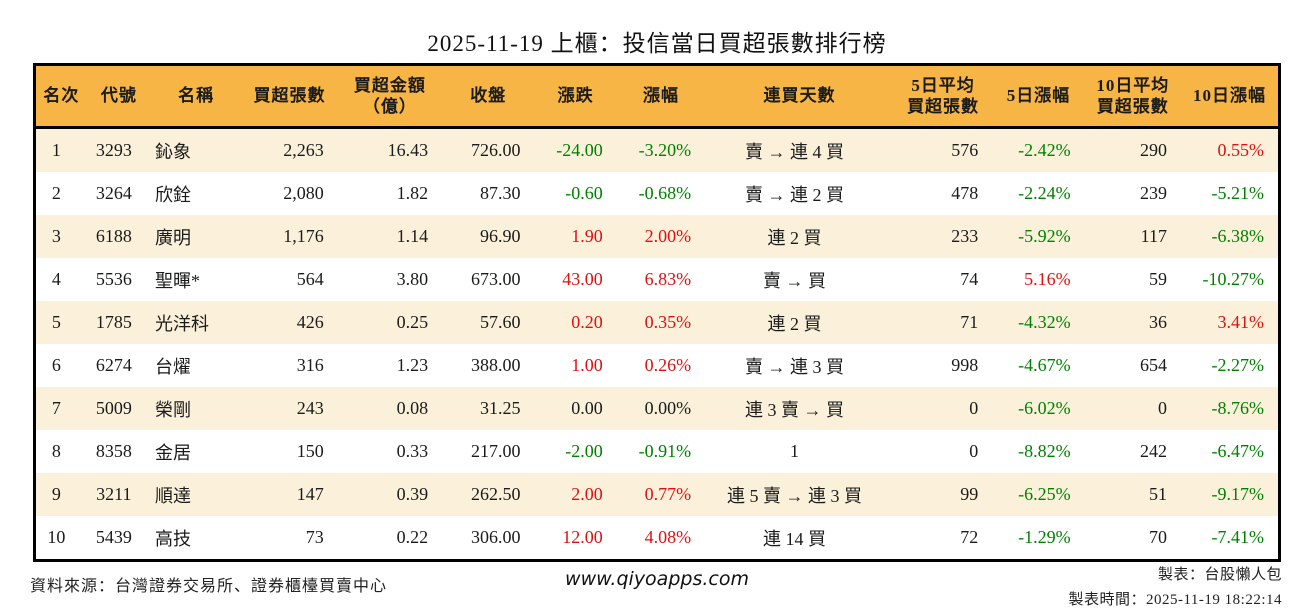  What do you see at coordinates (1132, 538) in the screenshot?
I see `cell-avg10: 70` at bounding box center [1132, 538].